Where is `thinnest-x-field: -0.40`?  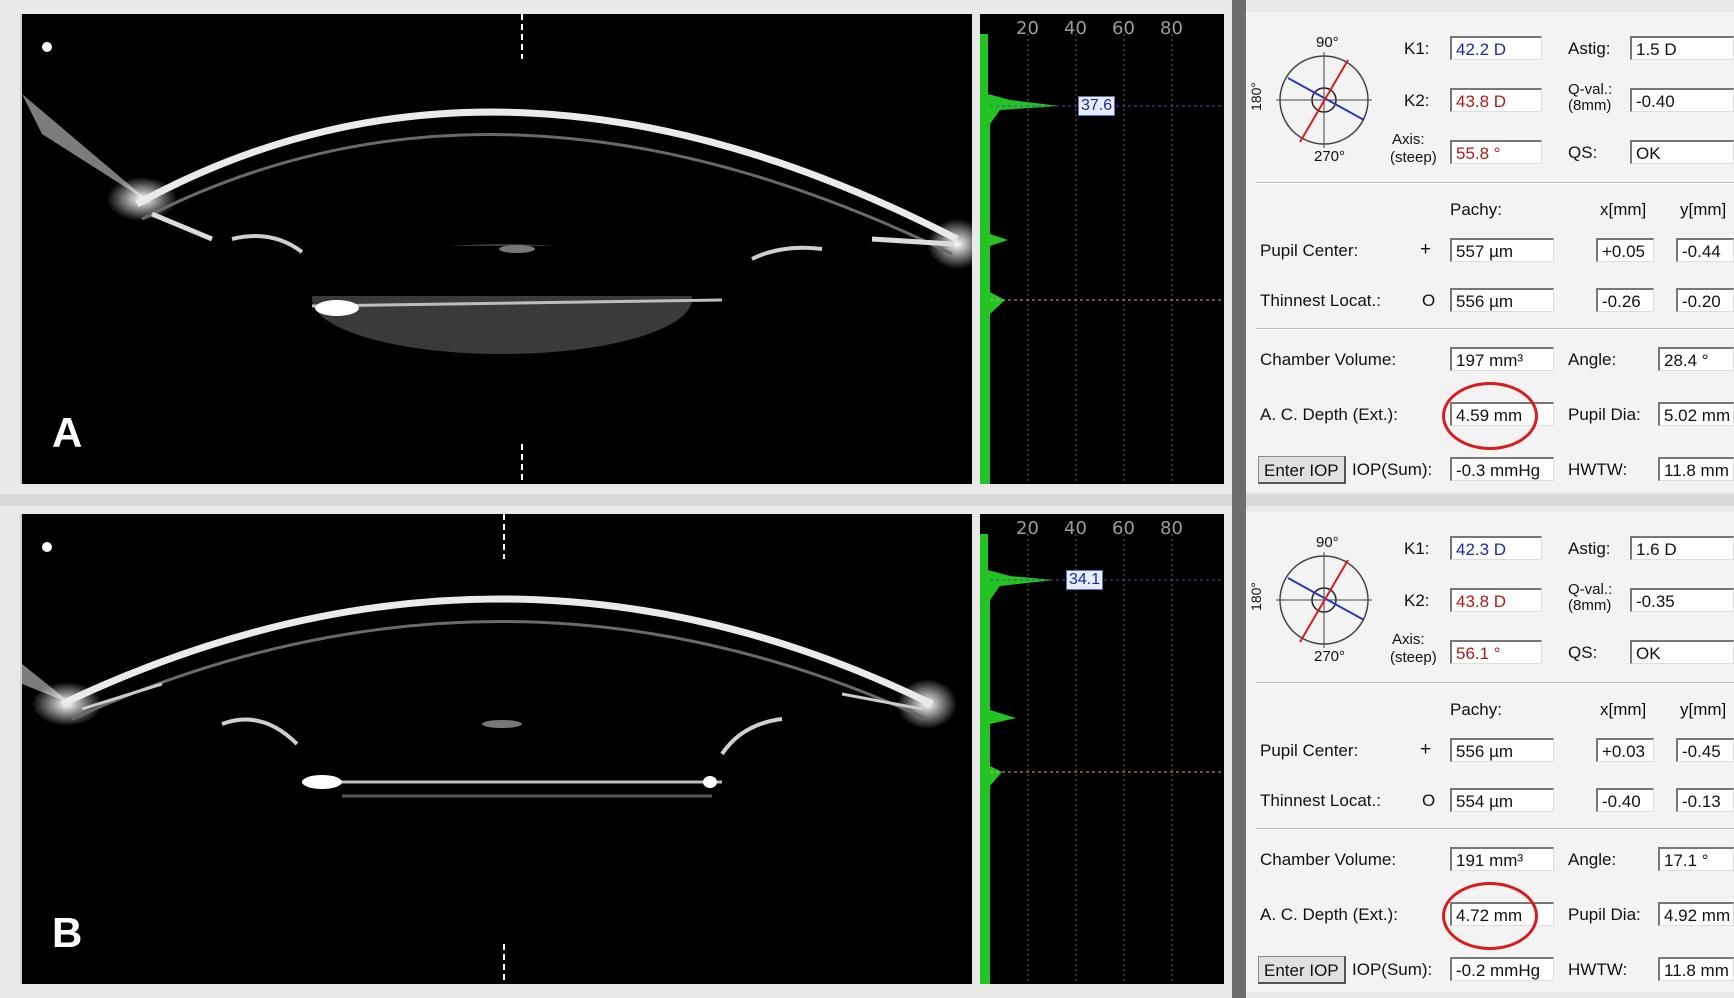
thinnest-x-field: -0.40 is located at coordinates (1625, 800).